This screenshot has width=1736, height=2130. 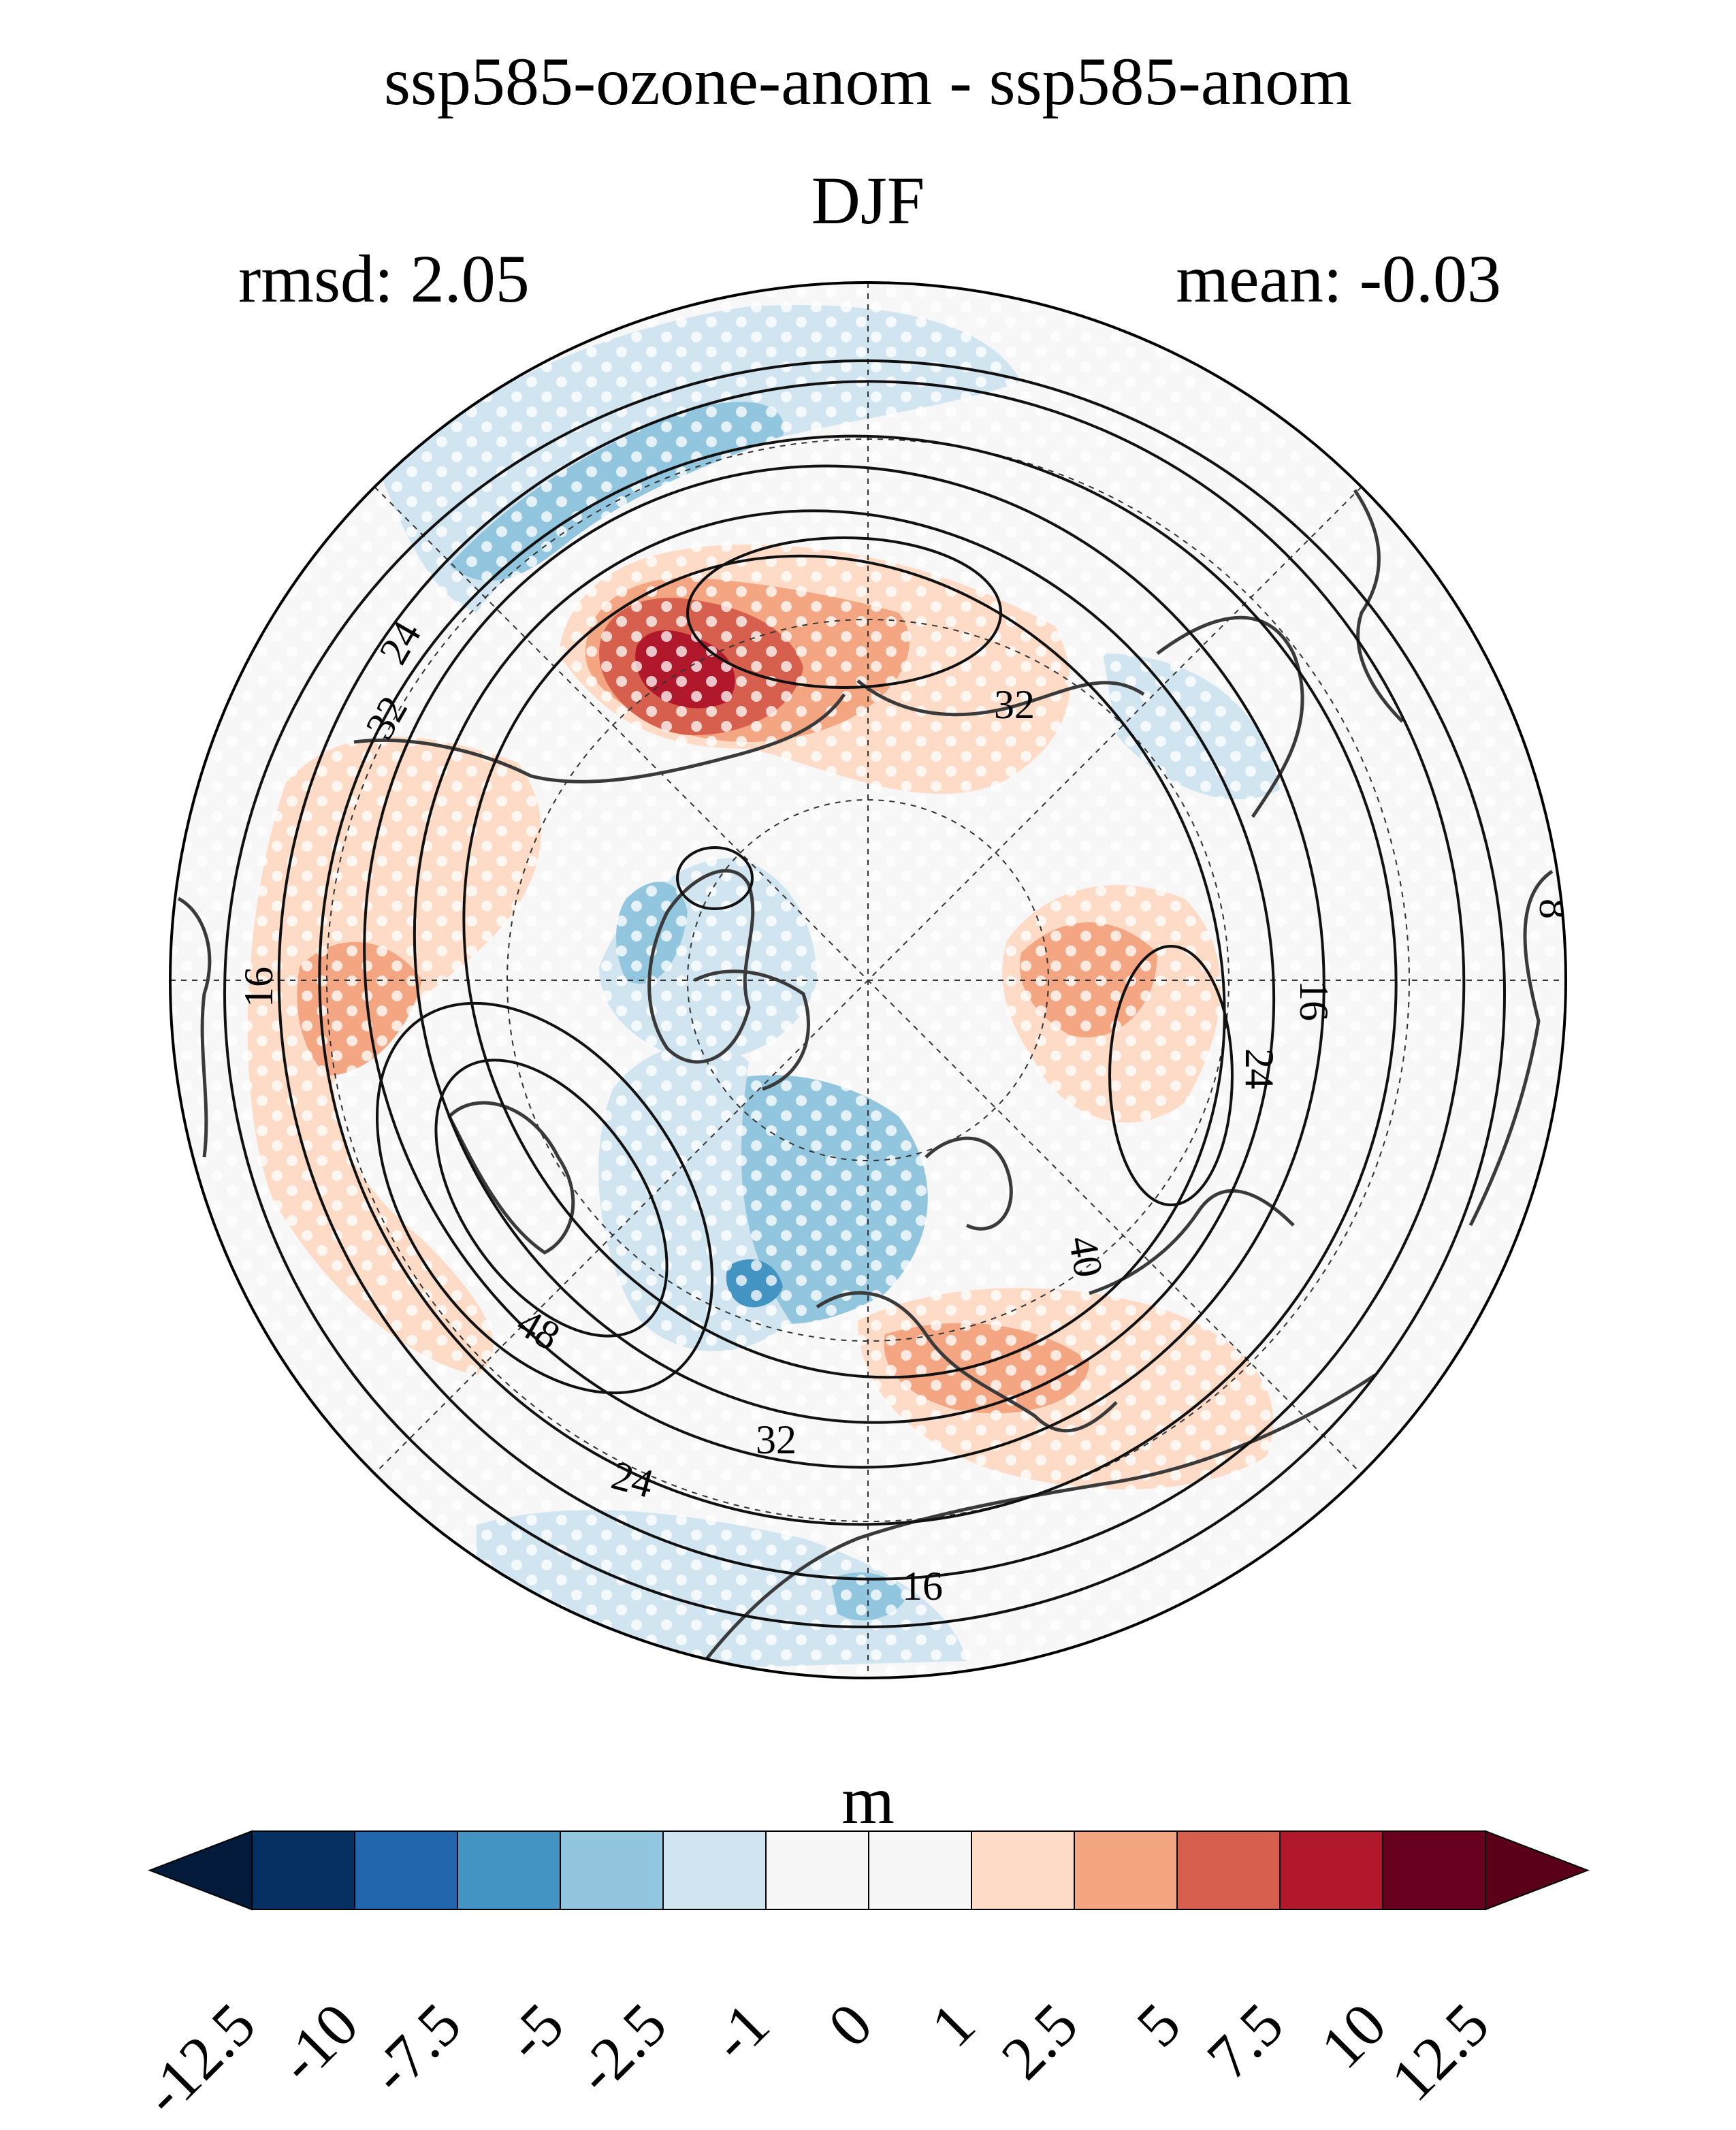 What do you see at coordinates (1085, 1257) in the screenshot?
I see `contour-label: 40` at bounding box center [1085, 1257].